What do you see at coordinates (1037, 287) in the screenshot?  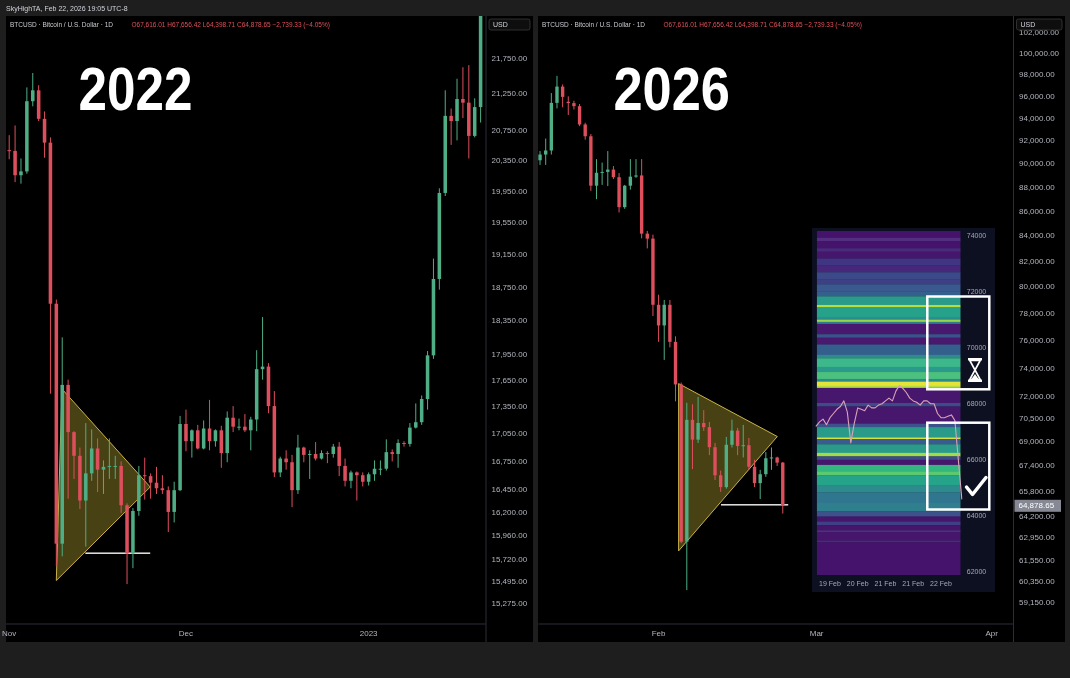 I see `y-tick-label: 80,000.00` at bounding box center [1037, 287].